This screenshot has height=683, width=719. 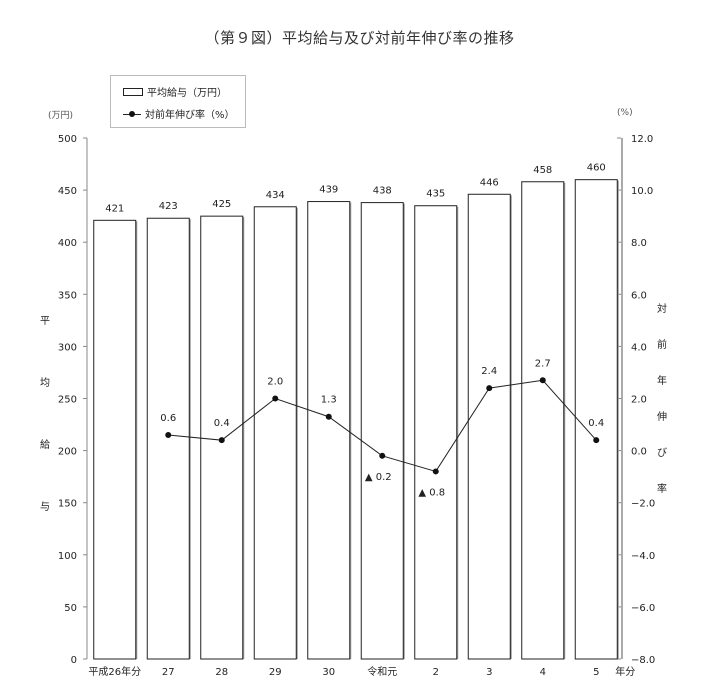 I want to click on bar-value-label: 435, so click(x=435, y=194).